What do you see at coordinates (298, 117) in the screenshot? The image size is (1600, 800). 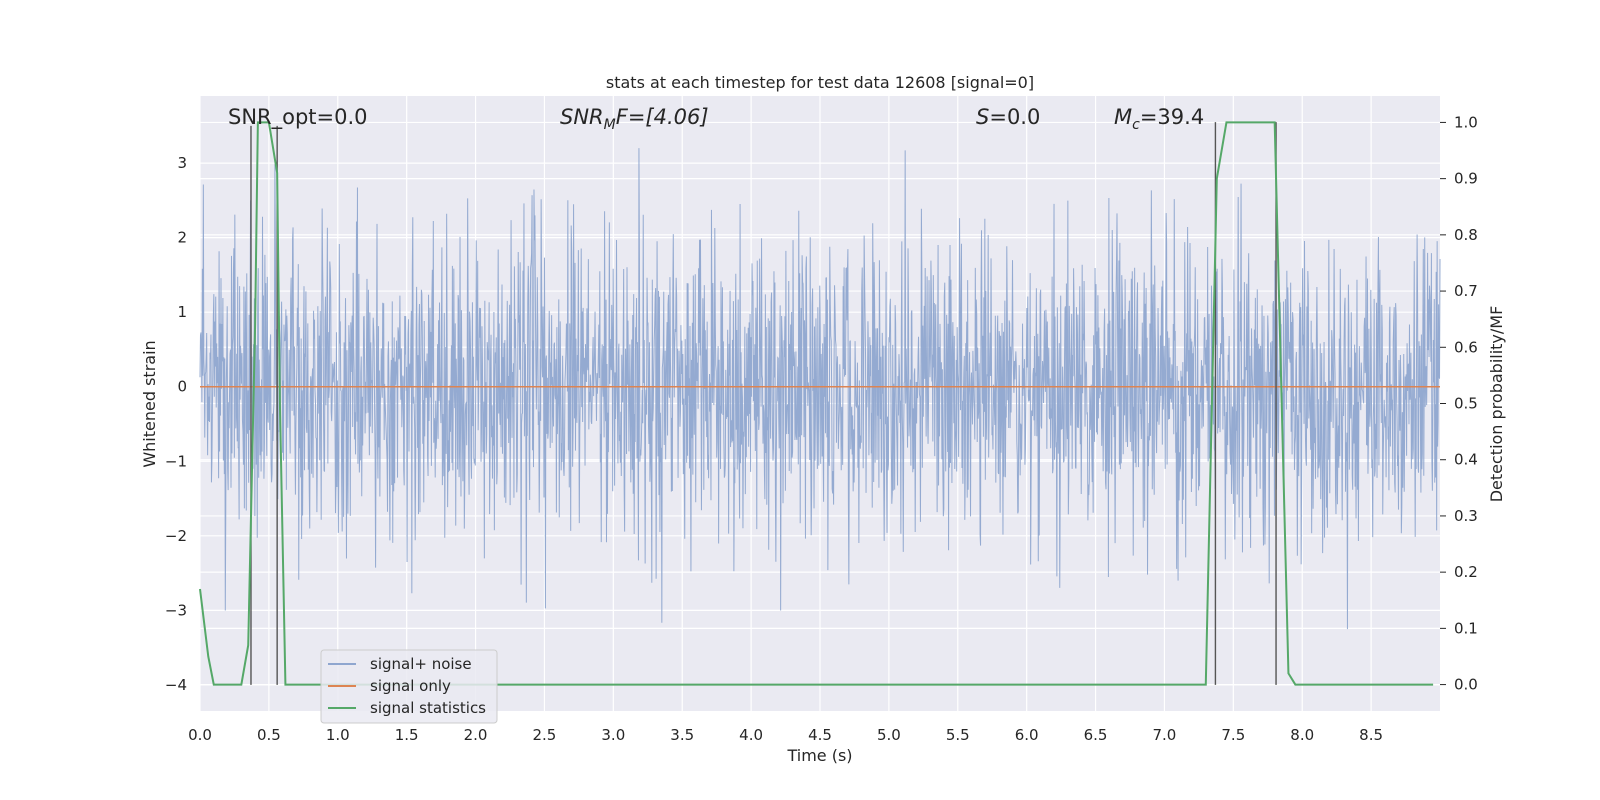 I see `annotation-snr-opt: SNR_opt=0.0` at bounding box center [298, 117].